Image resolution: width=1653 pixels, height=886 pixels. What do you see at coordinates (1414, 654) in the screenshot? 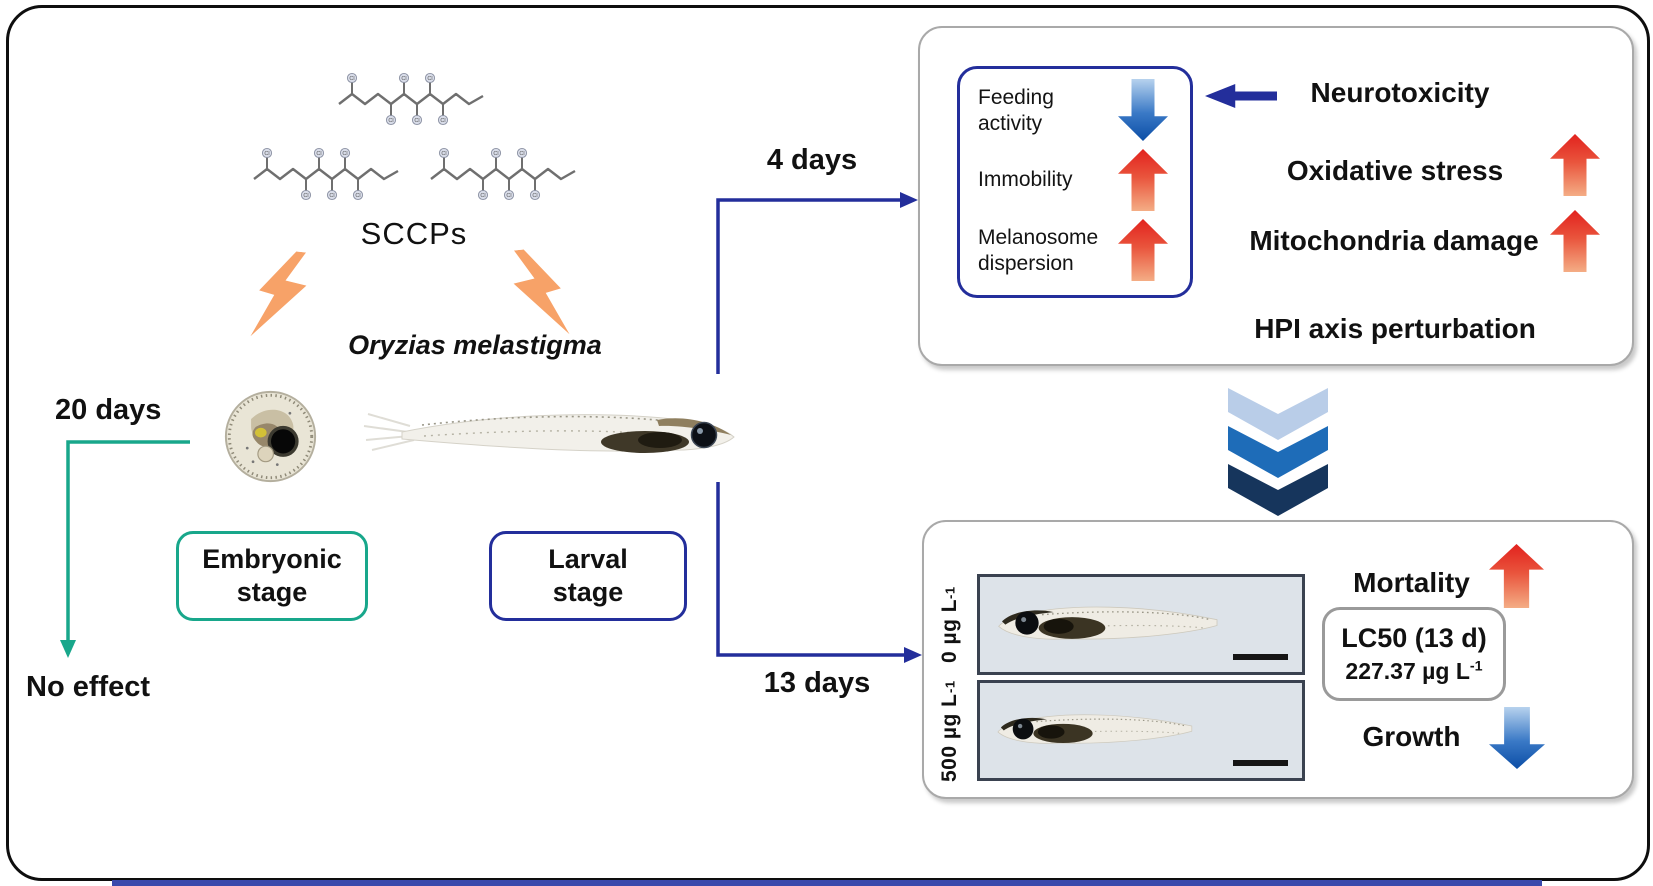
I see `lc50-box: LC50 (13 d) 227.37 µg L-1` at bounding box center [1414, 654].